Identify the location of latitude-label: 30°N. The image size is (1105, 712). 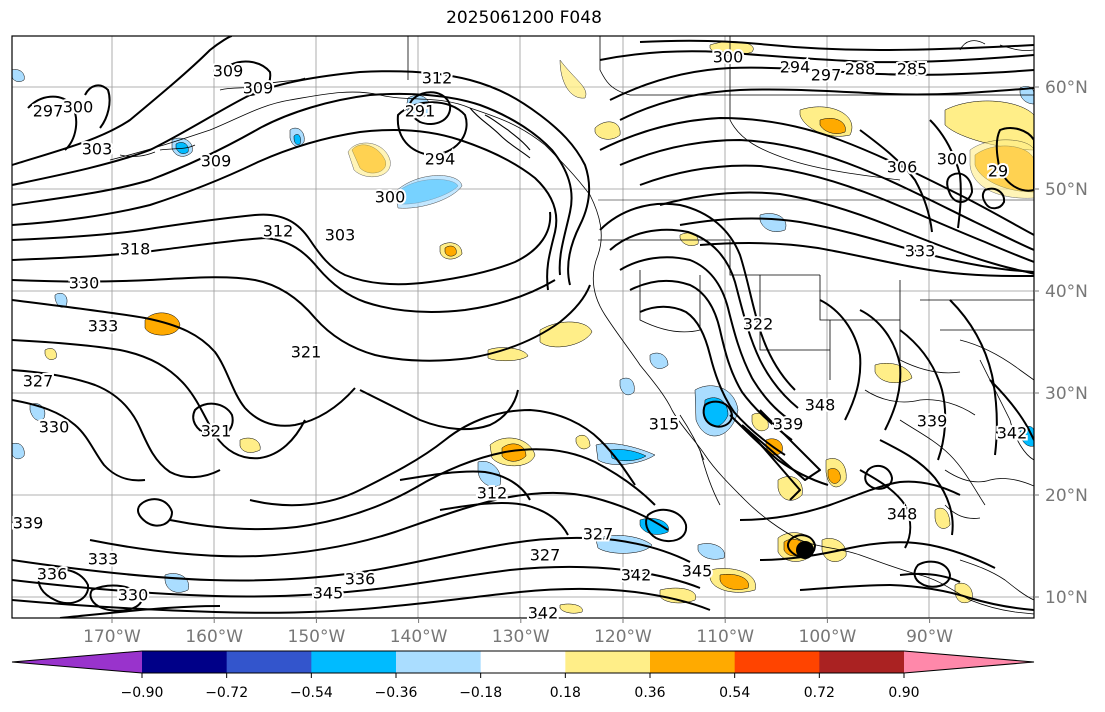
(1066, 394).